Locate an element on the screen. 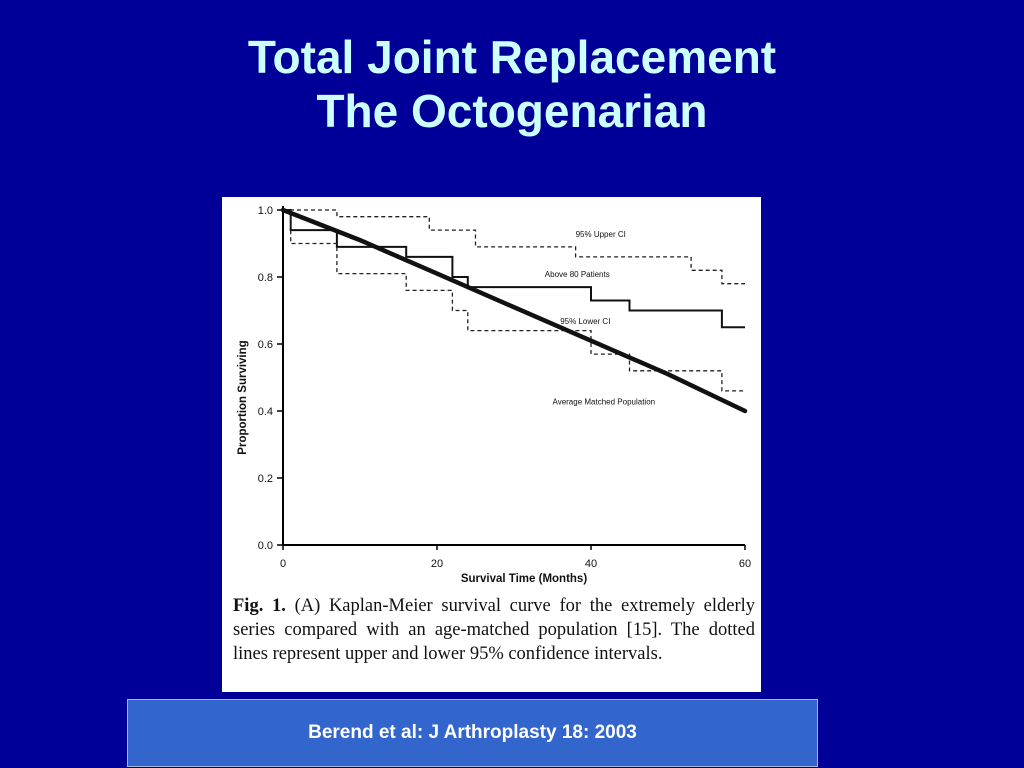 The height and width of the screenshot is (768, 1024). series-above-80-line is located at coordinates (514, 269).